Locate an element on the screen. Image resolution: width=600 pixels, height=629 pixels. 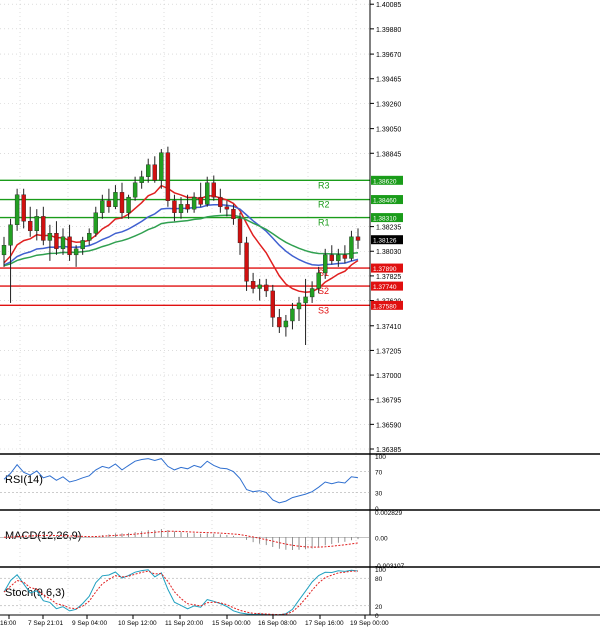
level-name-r3: R3 is located at coordinates (324, 185).